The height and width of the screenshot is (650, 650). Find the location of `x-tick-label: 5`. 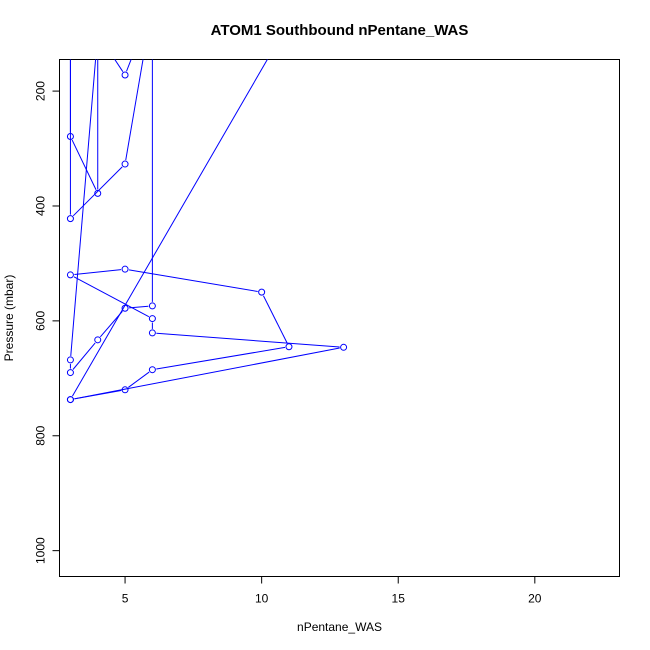

x-tick-label: 5 is located at coordinates (125, 599).